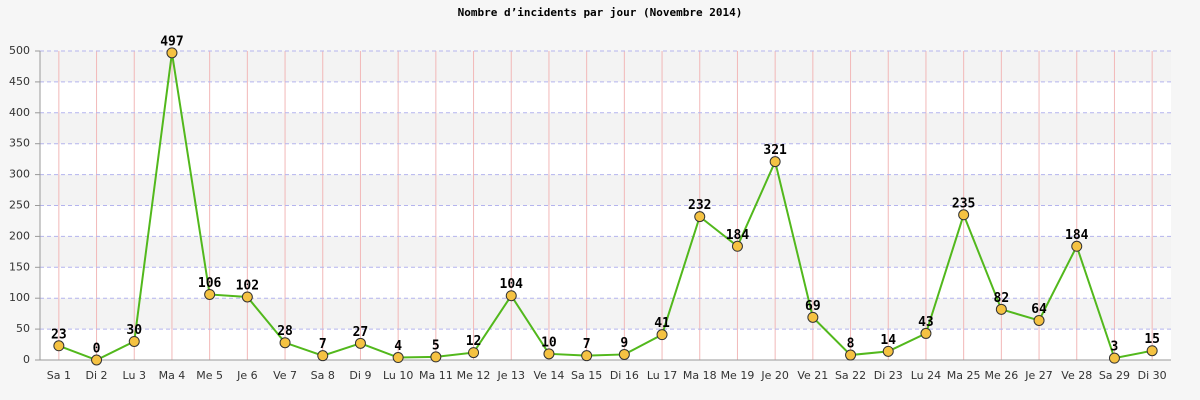 The height and width of the screenshot is (400, 1200). Describe the element at coordinates (323, 375) in the screenshot. I see `x-tick-label: Sa 8` at that location.